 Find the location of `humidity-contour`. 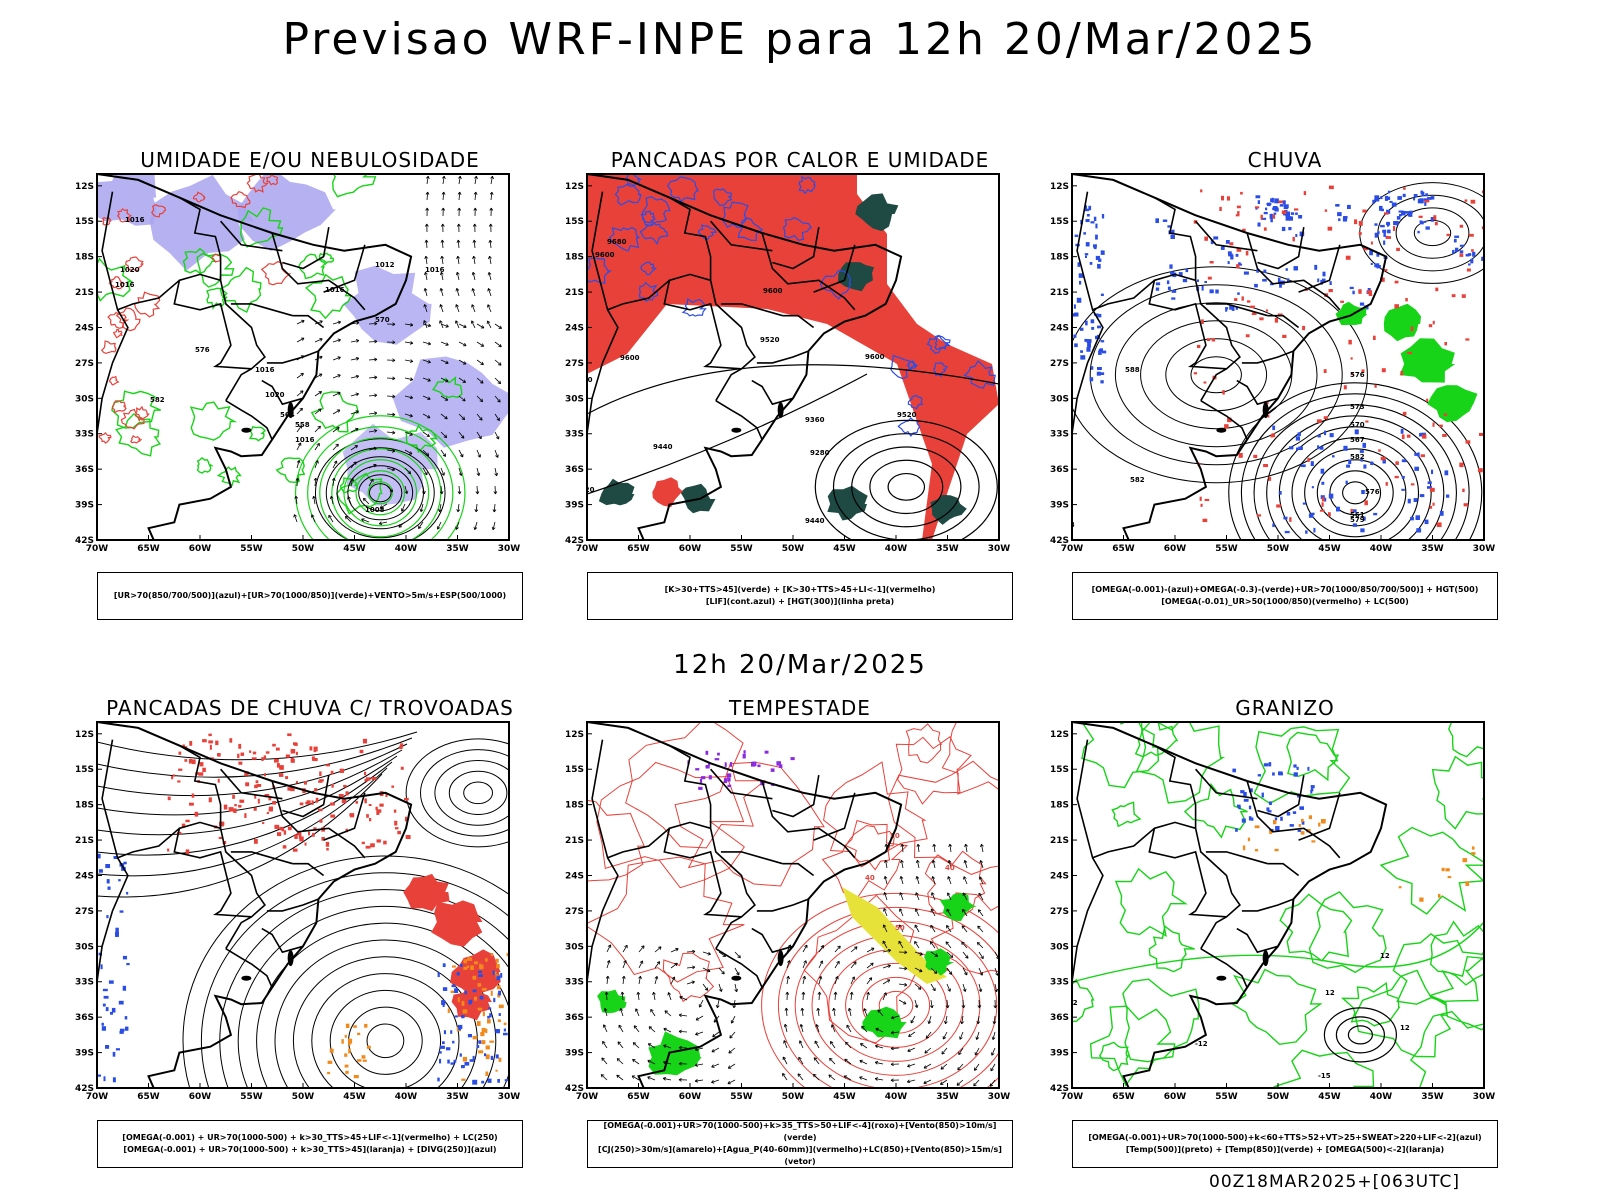

humidity-contour is located at coordinates (354, 186).